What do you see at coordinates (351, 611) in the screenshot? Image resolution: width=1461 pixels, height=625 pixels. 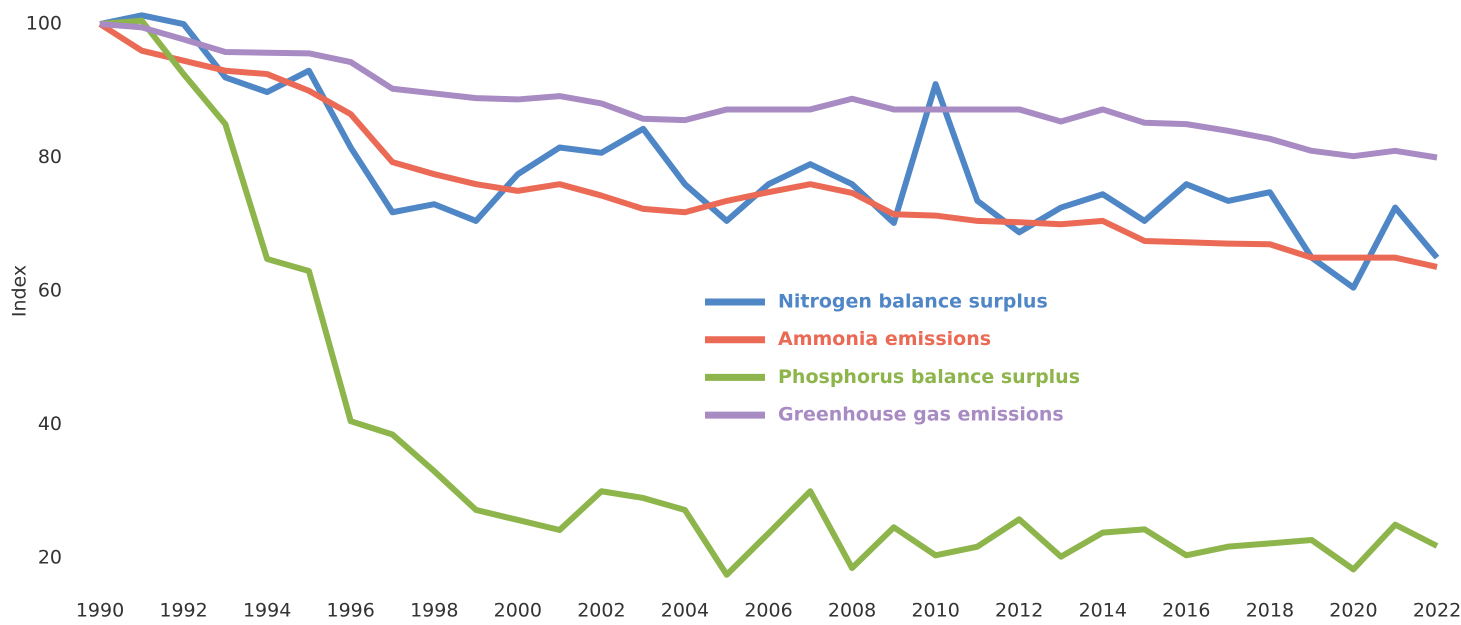 I see `x-tick-label: 1996` at bounding box center [351, 611].